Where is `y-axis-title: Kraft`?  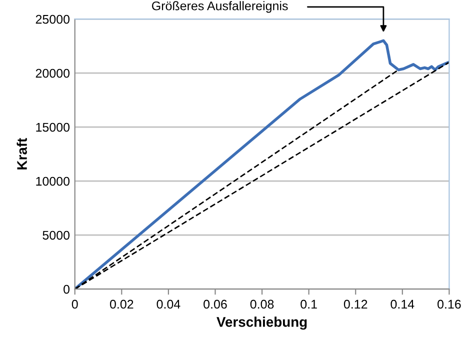 y-axis-title: Kraft is located at coordinates (21, 154).